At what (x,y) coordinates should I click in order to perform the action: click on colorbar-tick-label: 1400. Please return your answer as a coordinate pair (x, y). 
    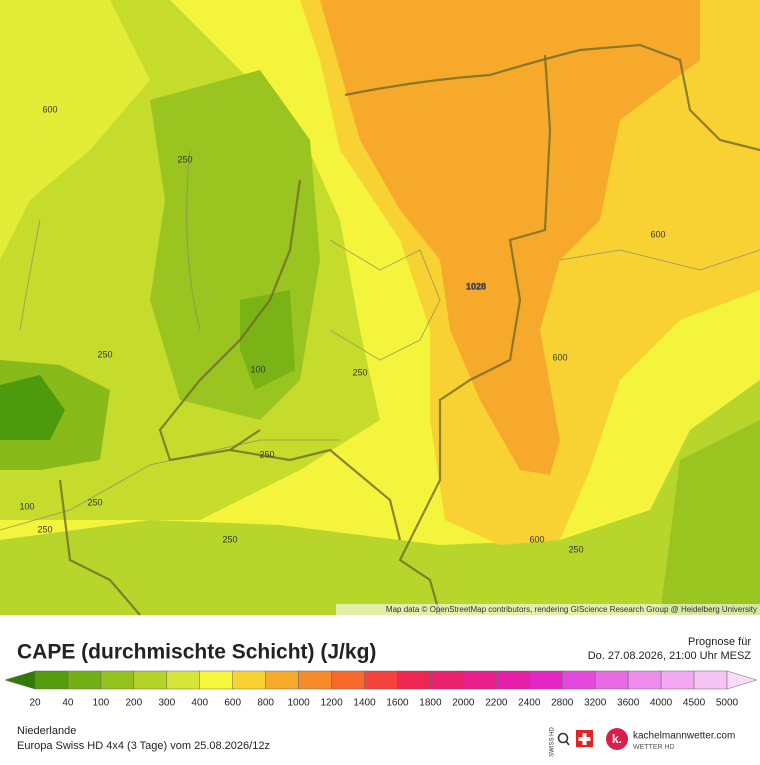
    Looking at the image, I should click on (364, 703).